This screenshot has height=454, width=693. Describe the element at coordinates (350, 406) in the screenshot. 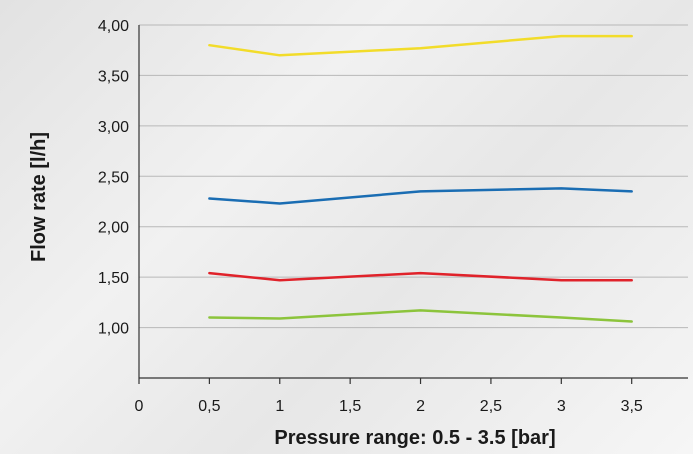

I see `x-tick-label-3: 1,5` at that location.